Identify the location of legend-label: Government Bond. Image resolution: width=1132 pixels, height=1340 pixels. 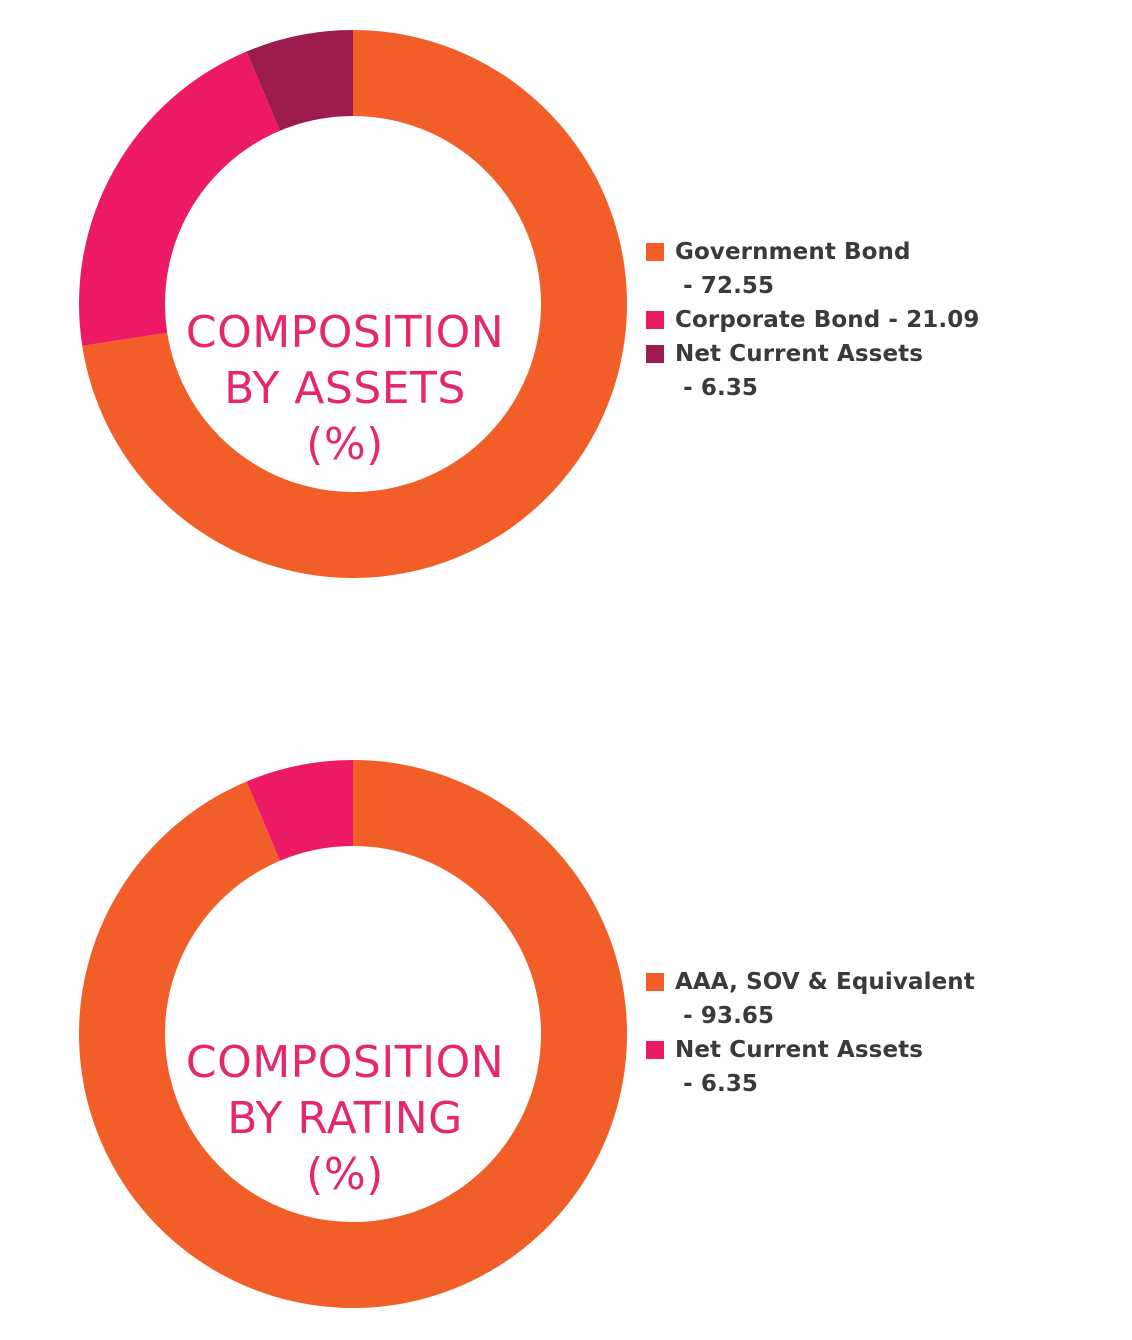
(793, 252).